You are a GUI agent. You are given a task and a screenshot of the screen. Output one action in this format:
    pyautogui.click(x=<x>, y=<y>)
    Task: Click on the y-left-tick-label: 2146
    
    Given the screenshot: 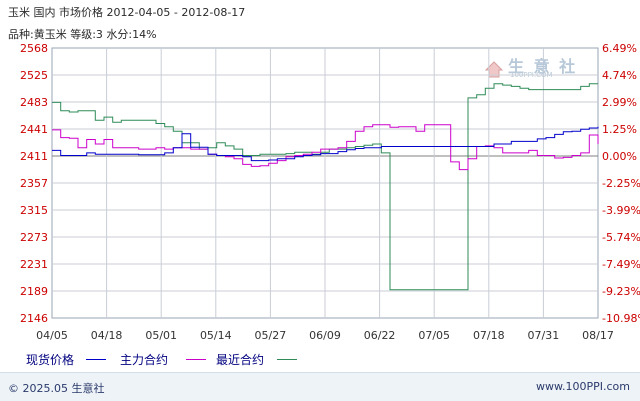 What is the action you would take?
    pyautogui.click(x=34, y=318)
    